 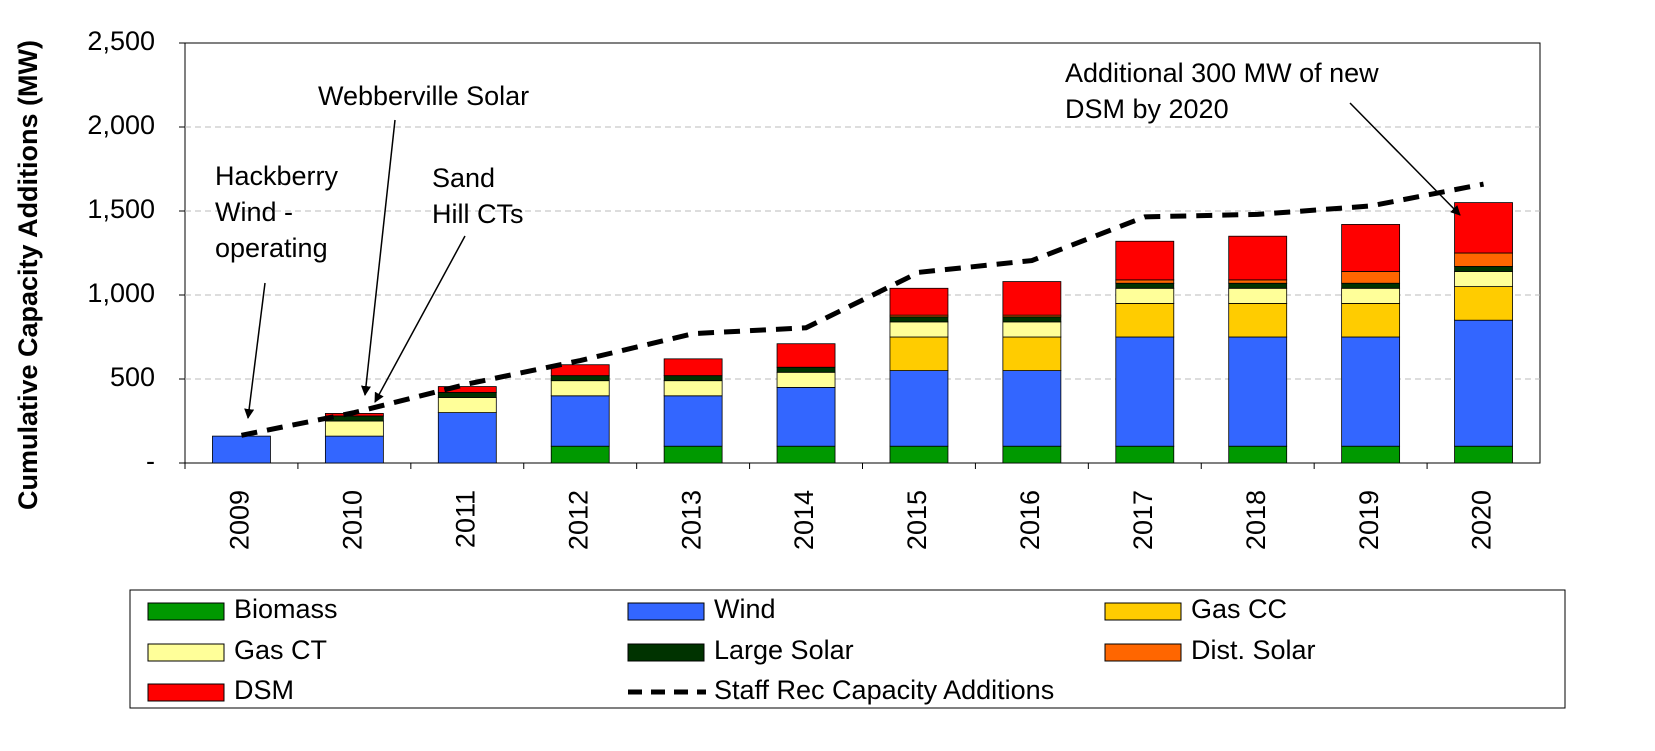 I want to click on annotation: DSM by 2020, so click(x=1147, y=109).